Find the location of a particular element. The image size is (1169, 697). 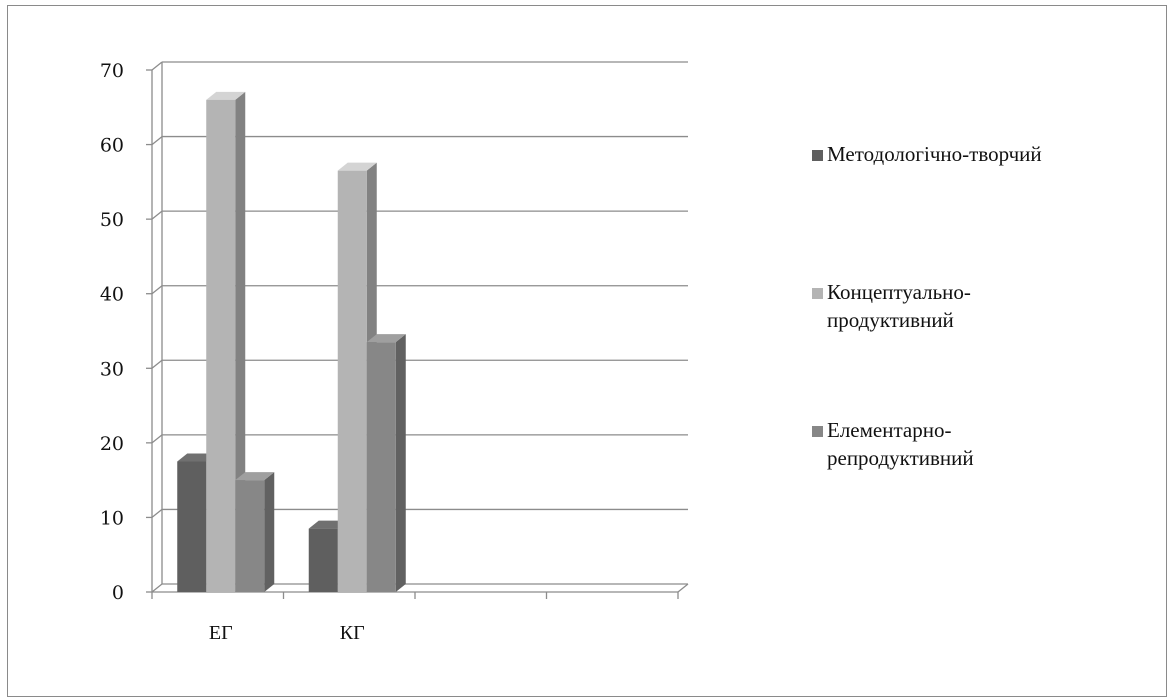

legend-label-series-1: Методологічно-творчий is located at coordinates (934, 154).